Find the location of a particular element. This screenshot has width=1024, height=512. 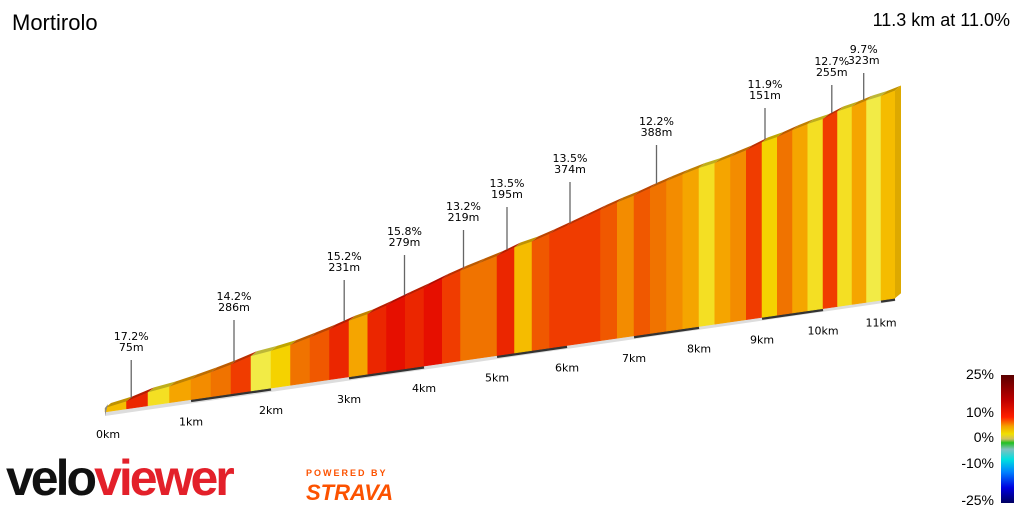

annotation-gradient: 15.2% is located at coordinates (344, 256).